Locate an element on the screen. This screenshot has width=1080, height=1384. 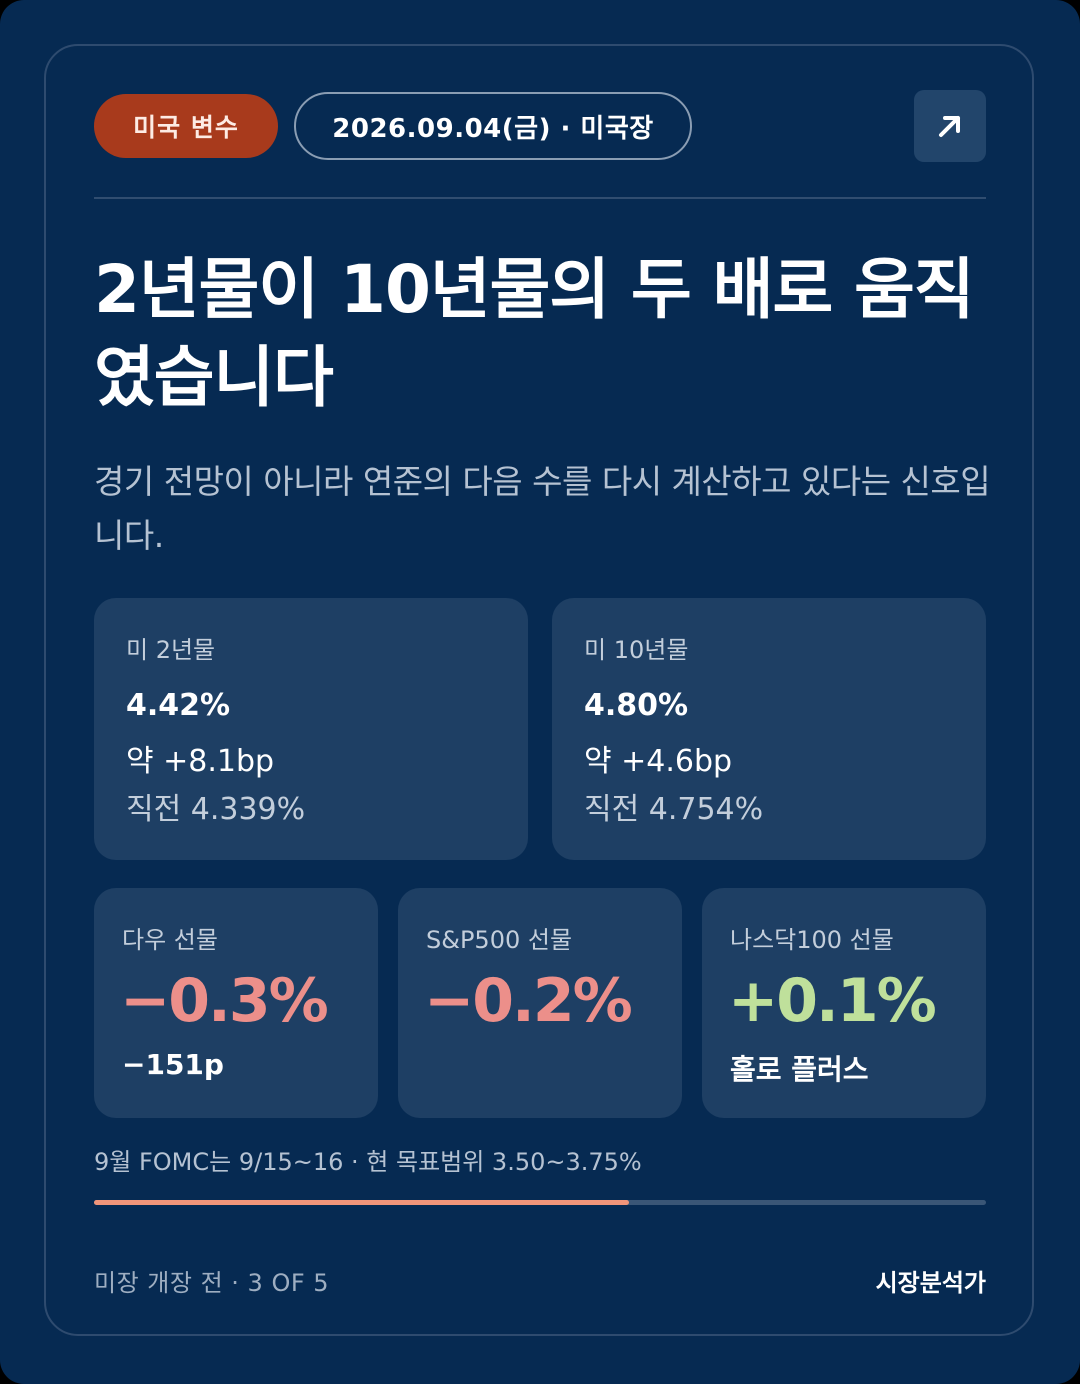
yield-change: 약 +8.1bp is located at coordinates (200, 761).